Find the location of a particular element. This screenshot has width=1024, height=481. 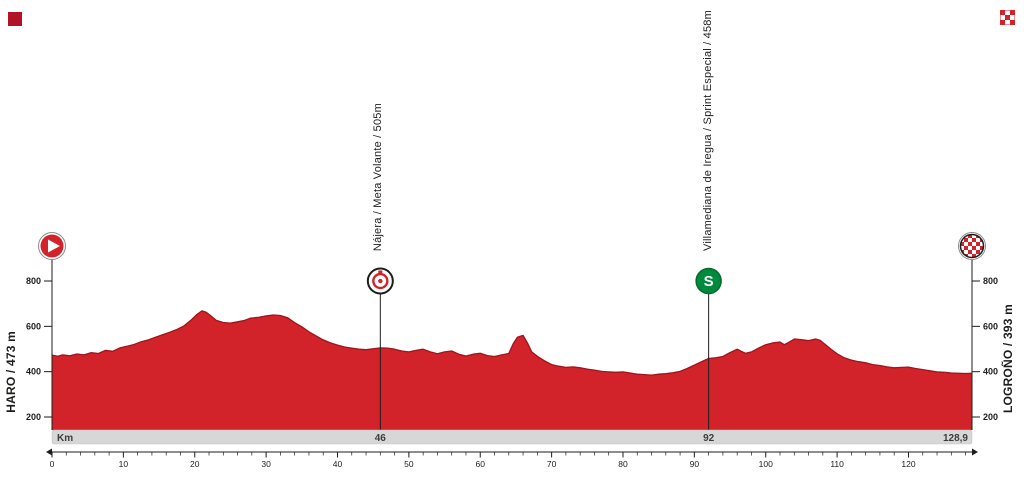

ruler-label: 50 is located at coordinates (409, 464).